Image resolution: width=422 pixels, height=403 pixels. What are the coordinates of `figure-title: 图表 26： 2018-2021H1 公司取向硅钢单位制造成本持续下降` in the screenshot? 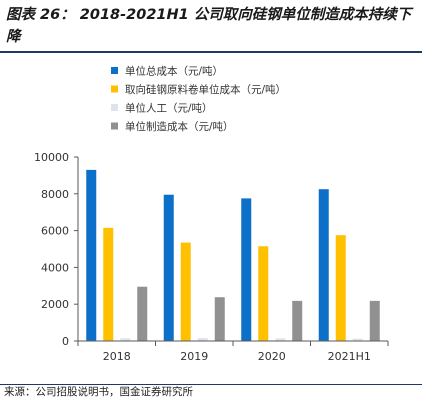 It's located at (209, 26).